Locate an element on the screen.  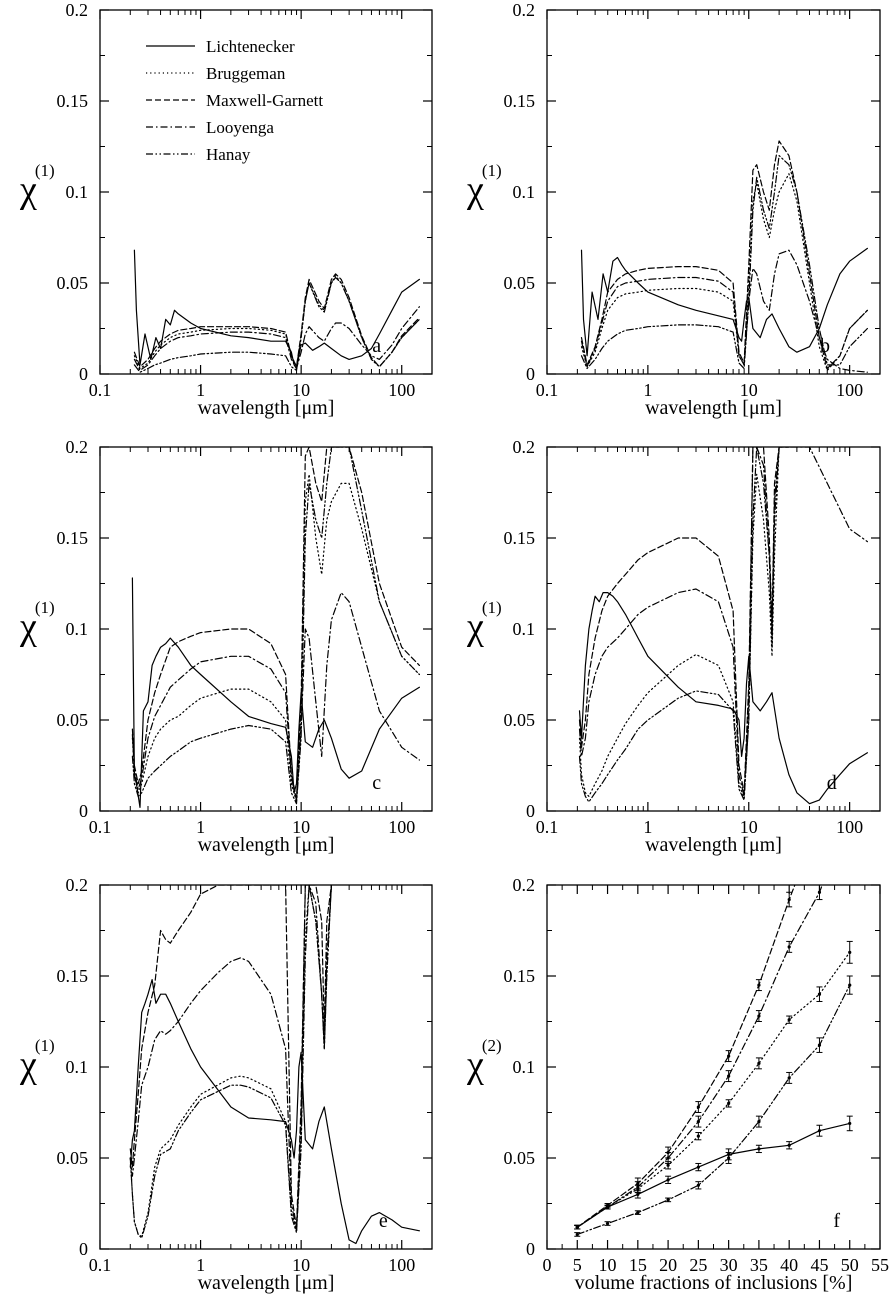
plot-frame is located at coordinates (713, 192).